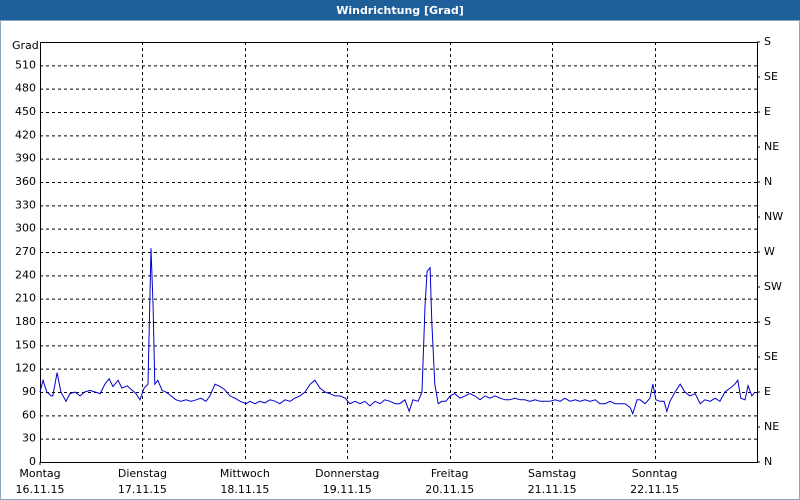 This screenshot has height=500, width=800. I want to click on y-tick-label: 210, so click(25, 298).